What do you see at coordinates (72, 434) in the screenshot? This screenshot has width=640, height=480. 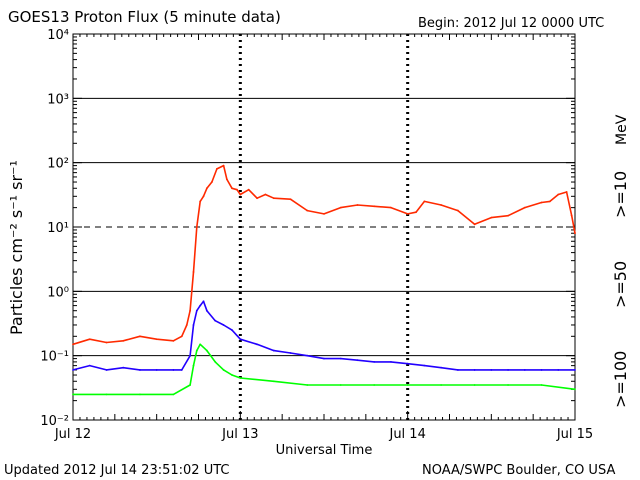 I see `x-tick-label: Jul 12` at bounding box center [72, 434].